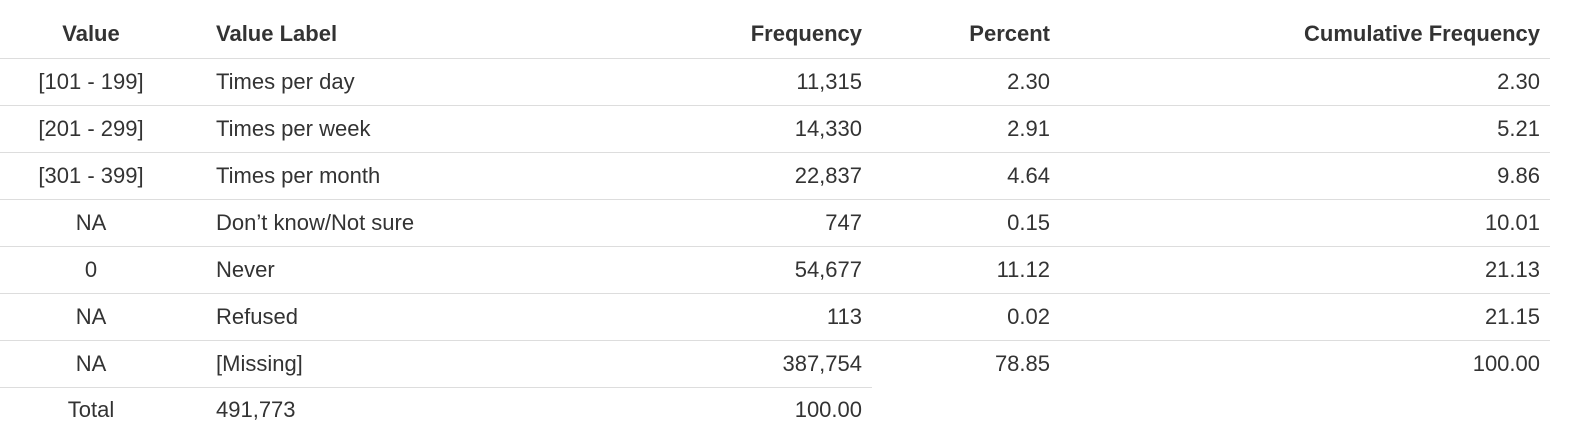 This screenshot has height=440, width=1578. Describe the element at coordinates (245, 269) in the screenshot. I see `cell-value-label: Never` at that location.